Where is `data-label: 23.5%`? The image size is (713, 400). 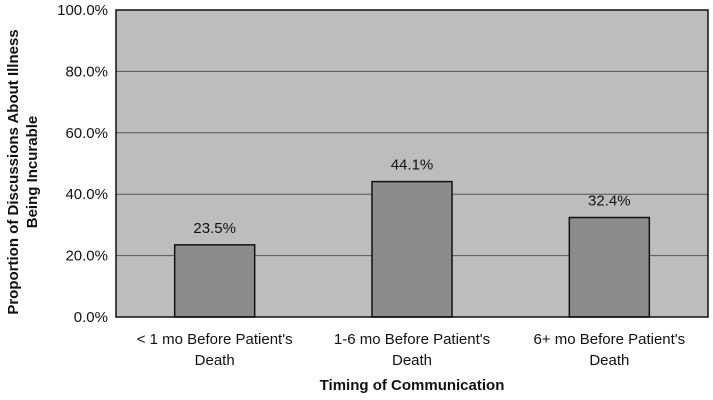 data-label: 23.5% is located at coordinates (214, 228).